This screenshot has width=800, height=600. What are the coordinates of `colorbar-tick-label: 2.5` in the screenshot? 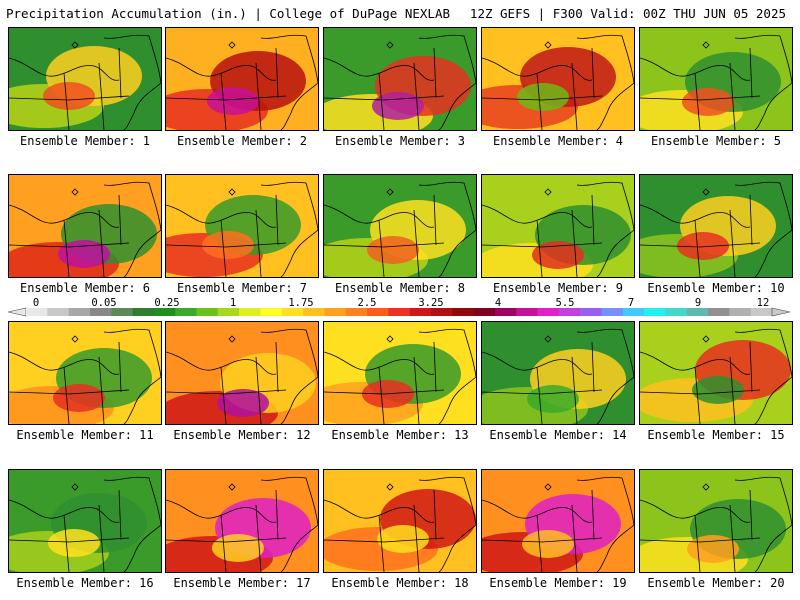 It's located at (367, 303).